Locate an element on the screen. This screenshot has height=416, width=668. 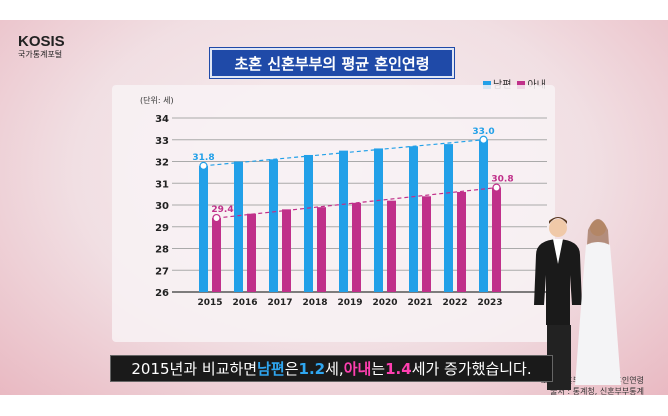
y-tick-label: 32 is located at coordinates (162, 163).